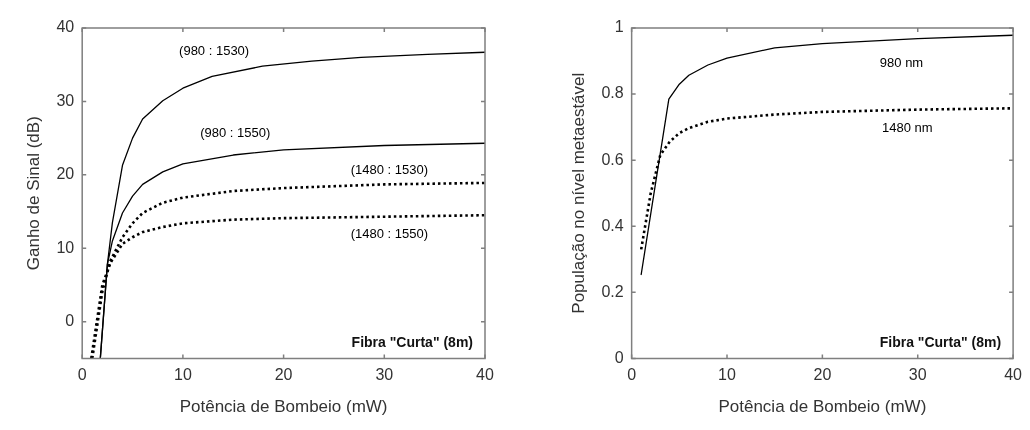 This screenshot has height=430, width=1030. Describe the element at coordinates (235, 133) in the screenshot. I see `series-label: (980 : 1550)` at that location.